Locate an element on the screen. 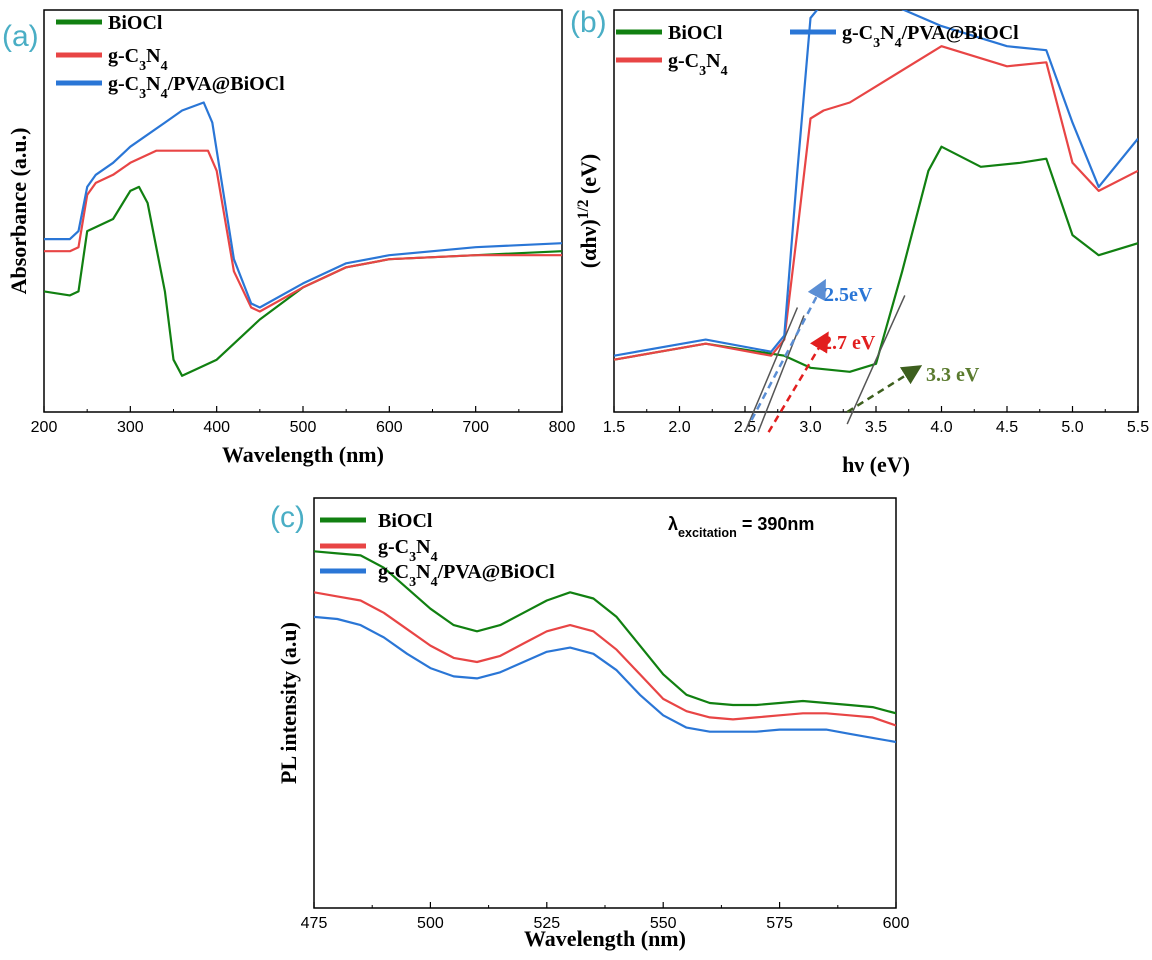 The width and height of the screenshot is (1152, 960). y-axis-title: PL intensity (a.u) is located at coordinates (288, 703).